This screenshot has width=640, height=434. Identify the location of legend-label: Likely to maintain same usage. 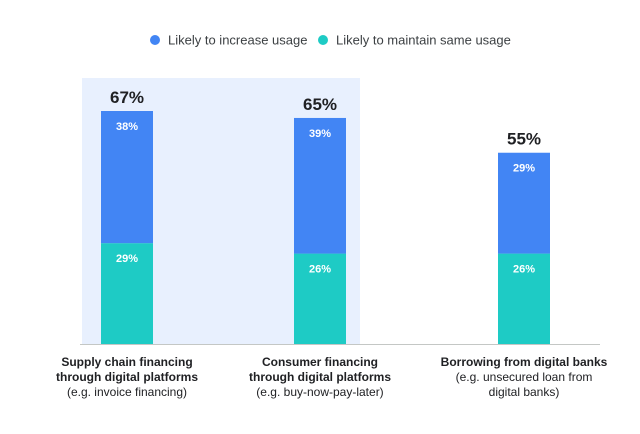
(423, 40).